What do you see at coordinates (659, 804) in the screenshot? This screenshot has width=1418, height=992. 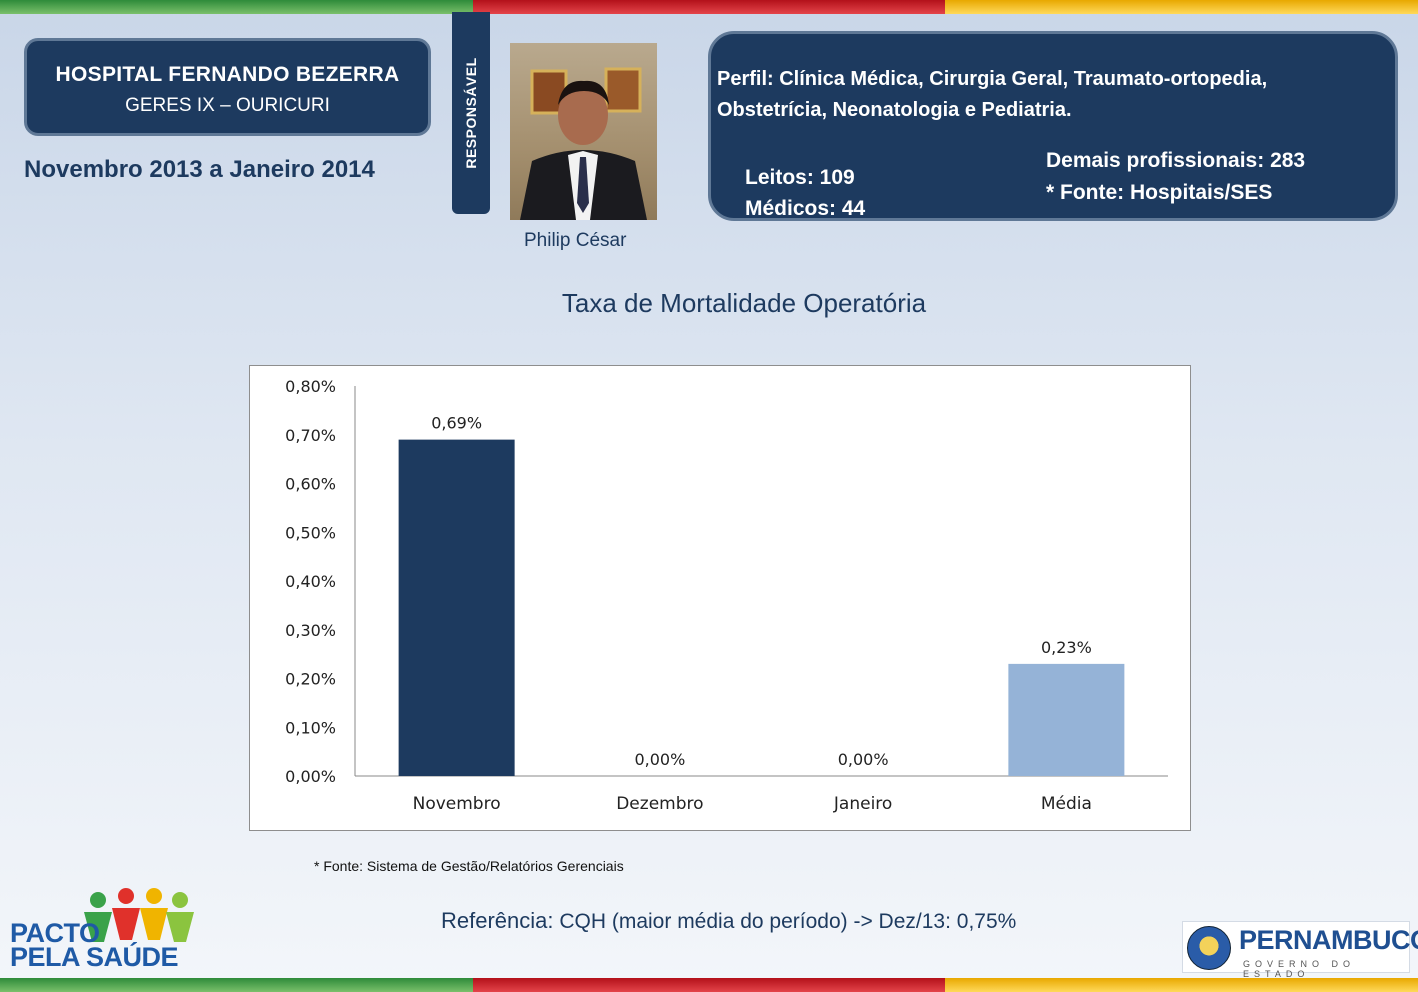 I see `x-tick-label: Dezembro` at bounding box center [659, 804].